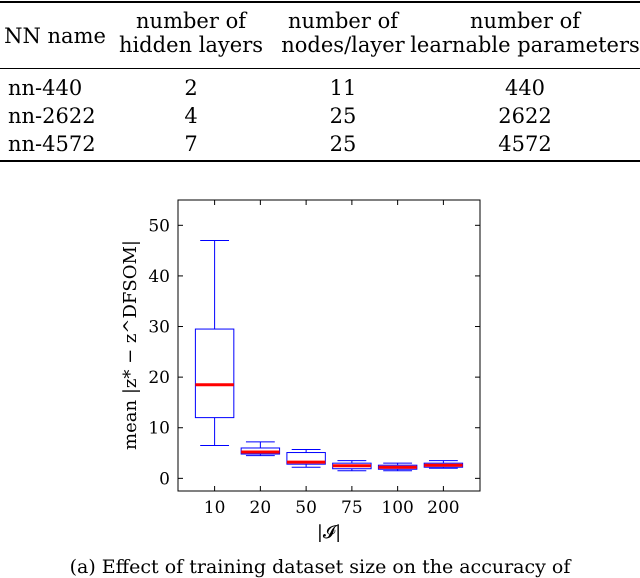  What do you see at coordinates (320, 2) in the screenshot?
I see `table-top-rule` at bounding box center [320, 2].